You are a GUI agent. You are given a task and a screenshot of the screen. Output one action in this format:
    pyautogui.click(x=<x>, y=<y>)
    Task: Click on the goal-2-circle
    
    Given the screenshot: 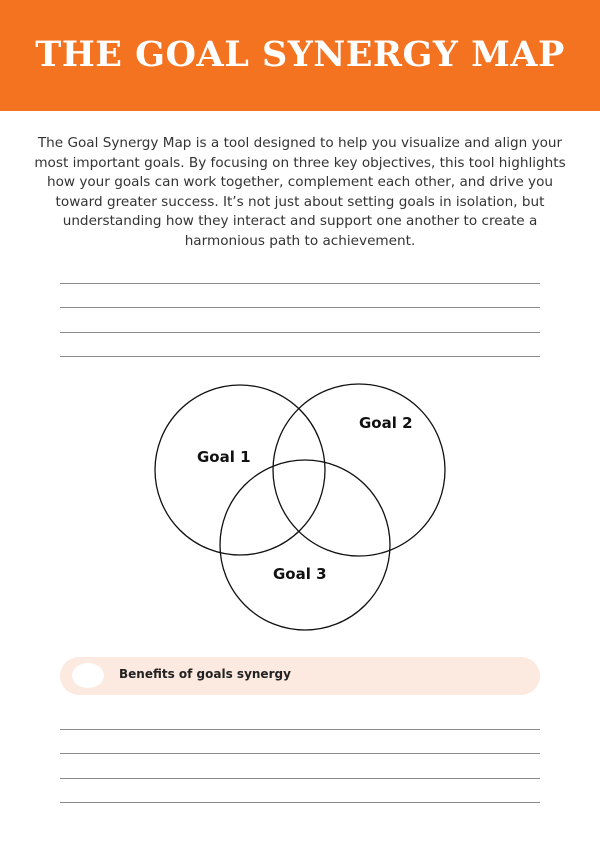 What is the action you would take?
    pyautogui.click(x=359, y=470)
    